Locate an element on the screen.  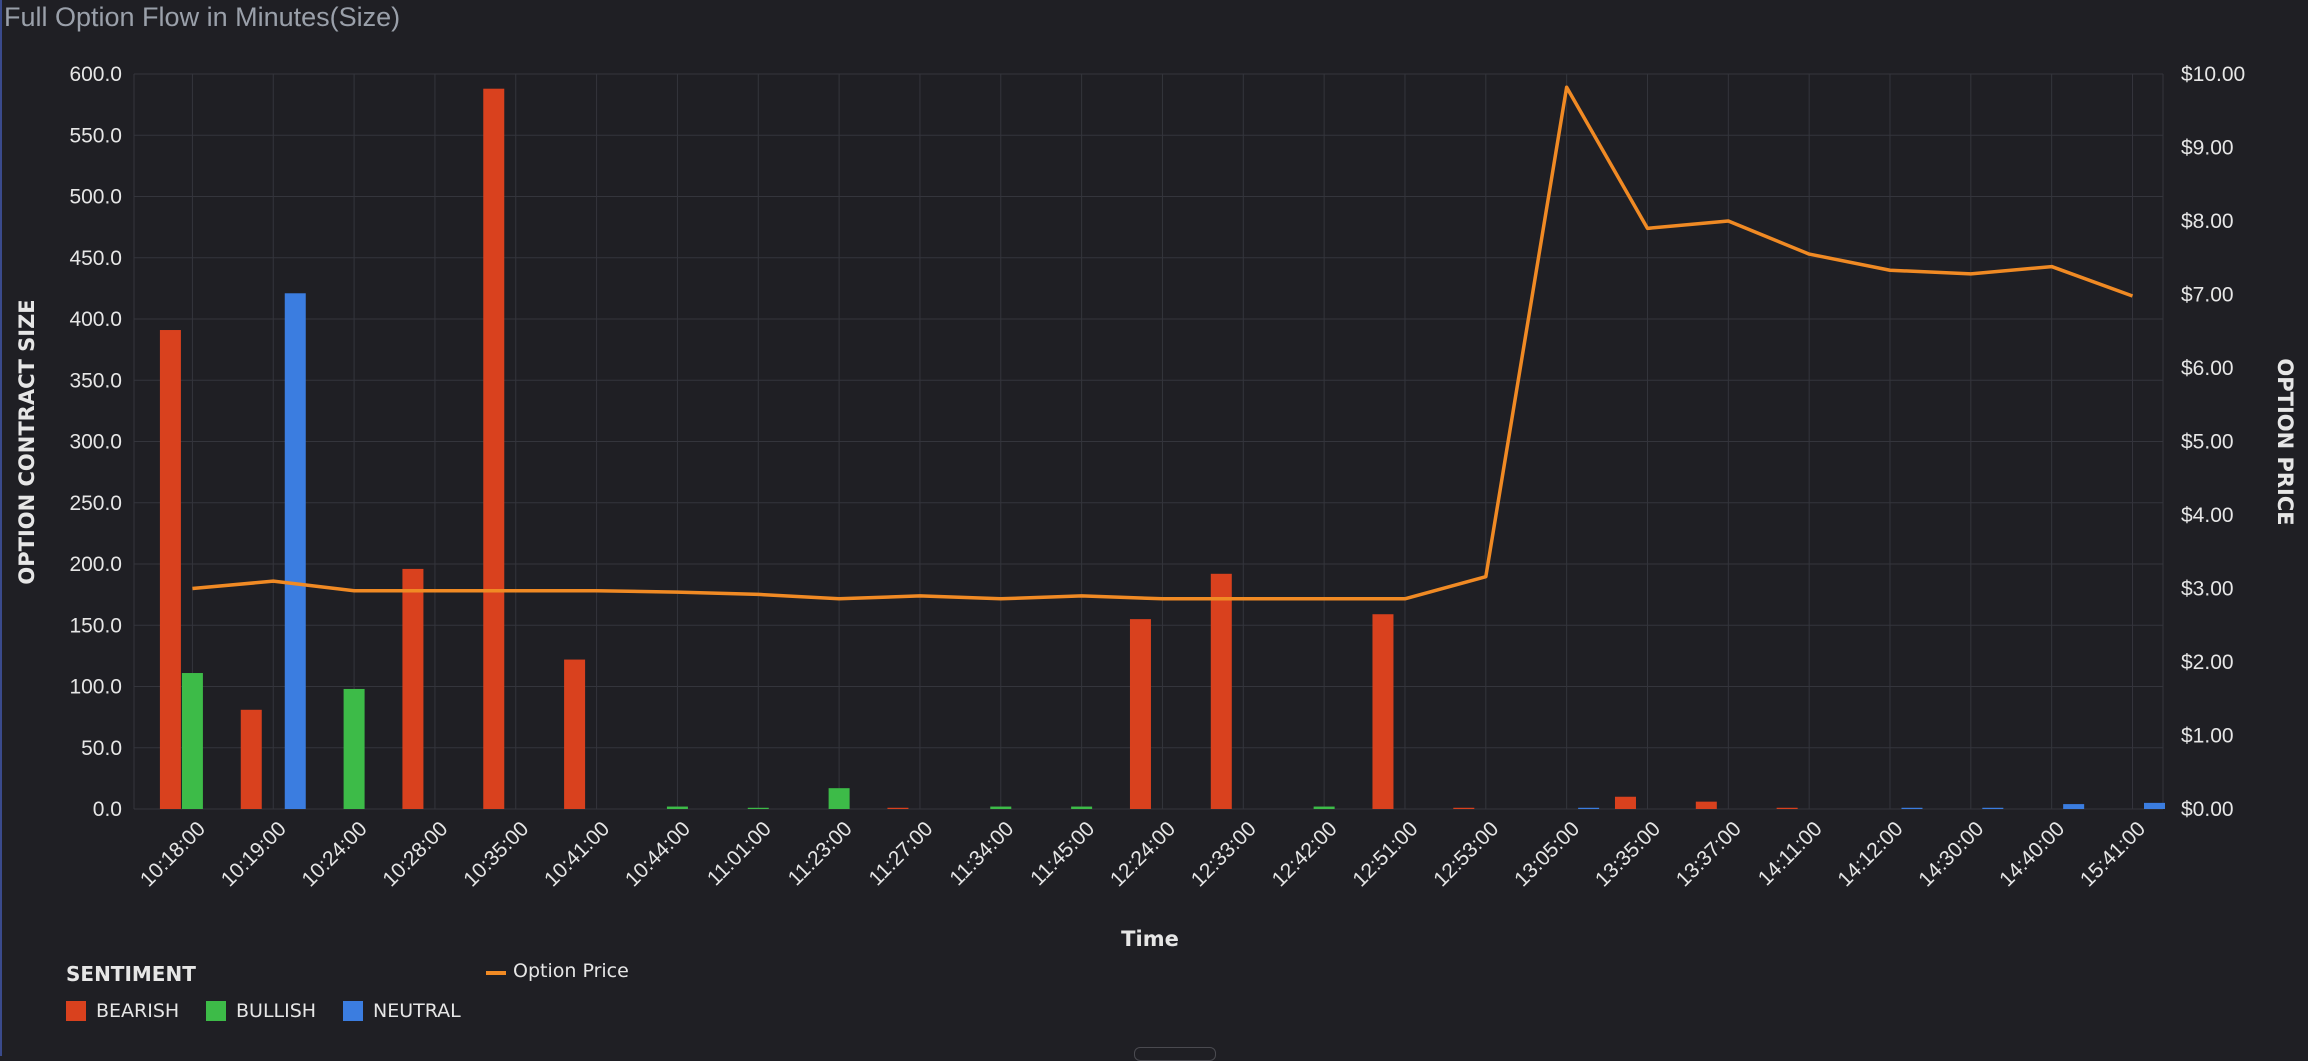
y-tick-label: 550.0 is located at coordinates (95, 135).